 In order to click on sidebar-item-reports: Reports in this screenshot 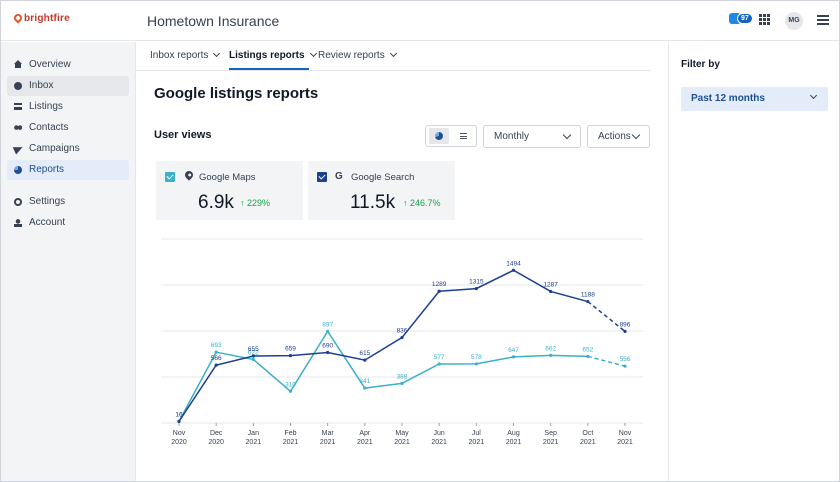, I will do `click(68, 170)`.